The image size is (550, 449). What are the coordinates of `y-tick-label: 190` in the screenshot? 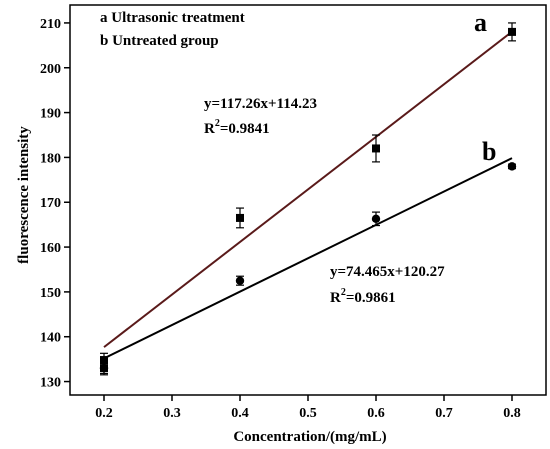 It's located at (50, 114).